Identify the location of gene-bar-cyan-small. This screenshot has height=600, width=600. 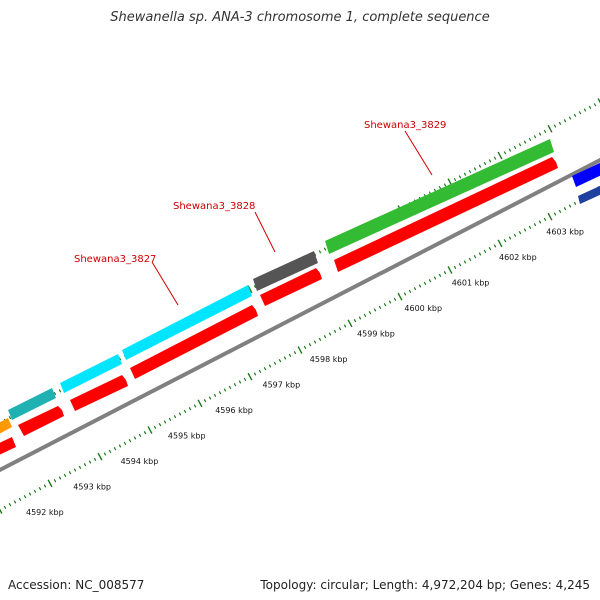
(91, 373).